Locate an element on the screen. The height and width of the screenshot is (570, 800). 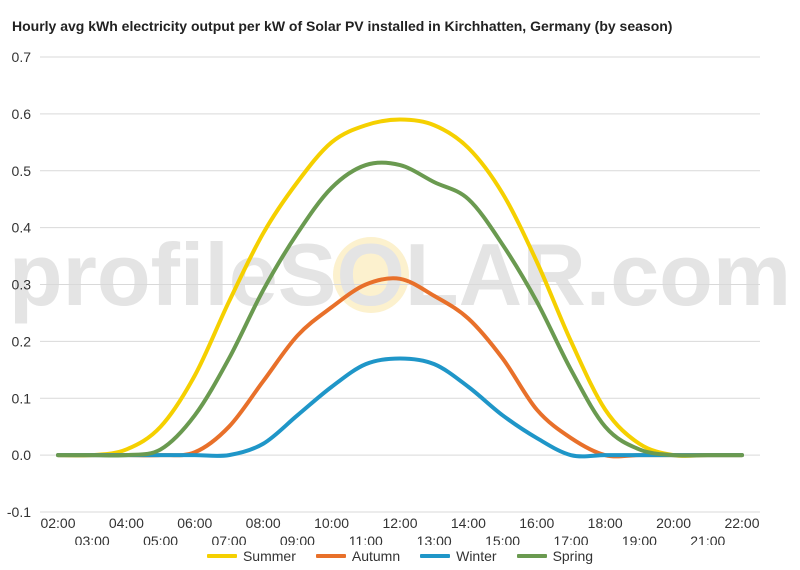
legend-item-autumn: Autumn is located at coordinates (358, 556).